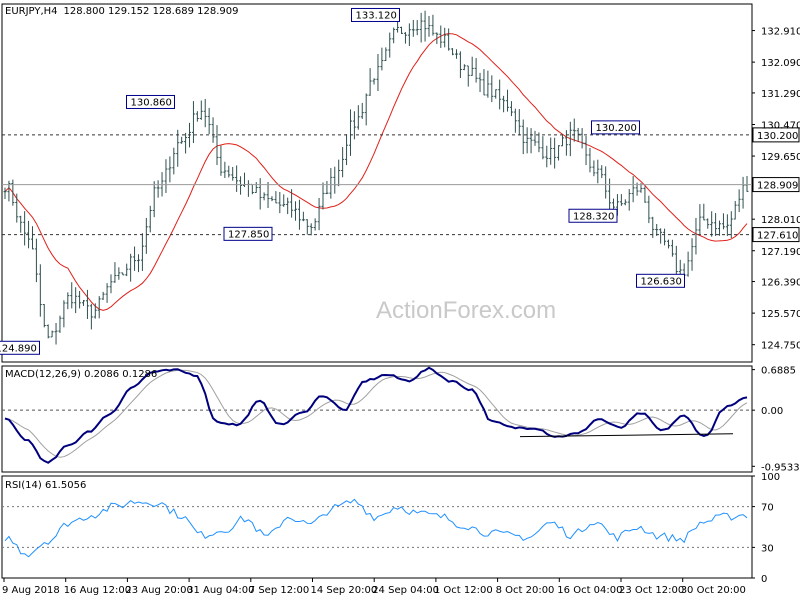 The width and height of the screenshot is (800, 600). What do you see at coordinates (777, 186) in the screenshot?
I see `current-price-label: 128.909` at bounding box center [777, 186].